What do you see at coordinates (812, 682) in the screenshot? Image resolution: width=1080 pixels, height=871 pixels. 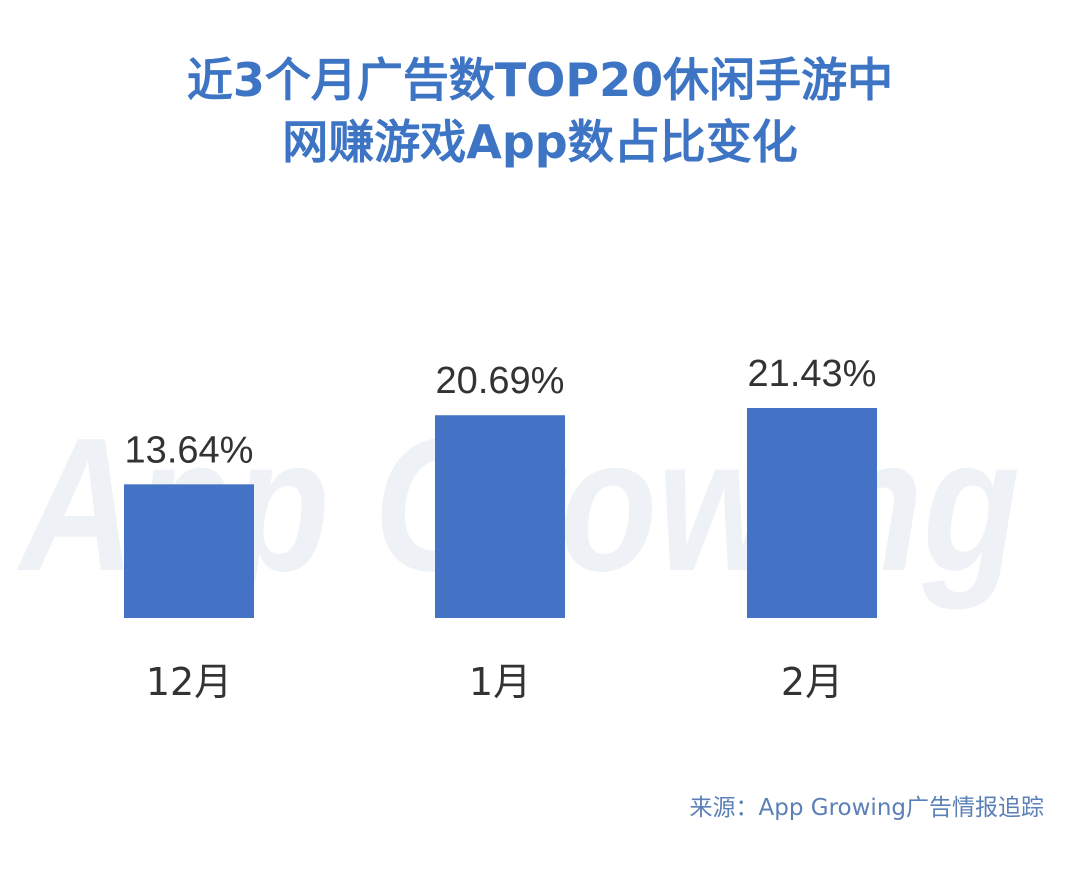 I see `x-tick-label-3: 2月` at bounding box center [812, 682].